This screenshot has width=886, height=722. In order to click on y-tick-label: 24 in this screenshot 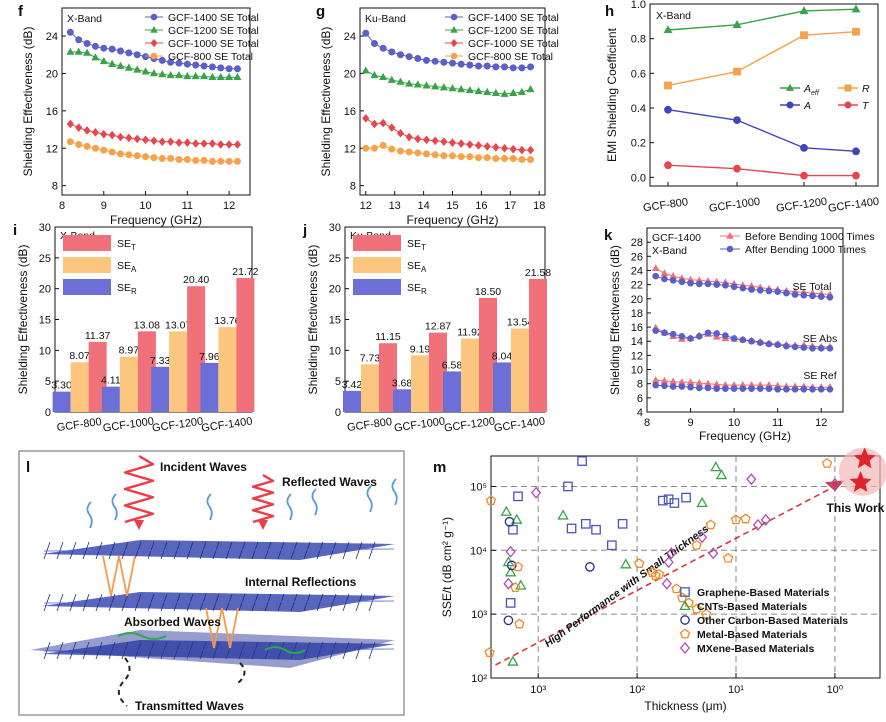, I will do `click(637, 271)`.